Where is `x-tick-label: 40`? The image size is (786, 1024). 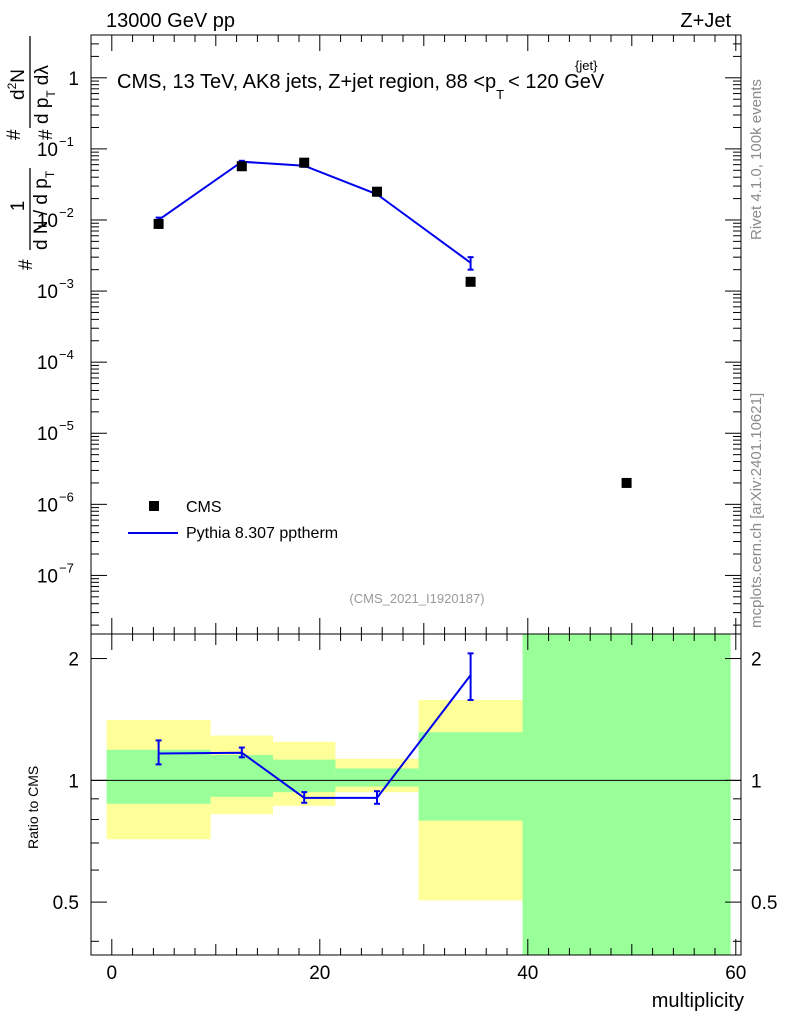
x-tick-label: 40 is located at coordinates (527, 973).